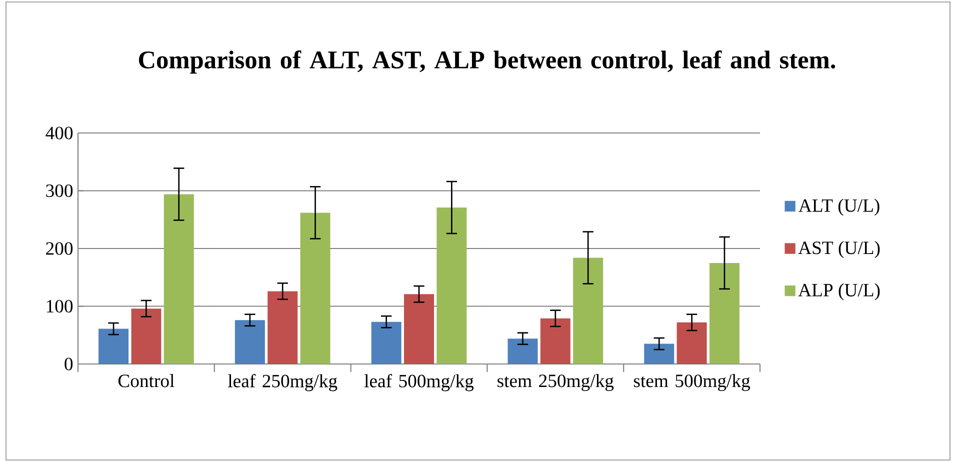  I want to click on y-tick-label: 100, so click(59, 306).